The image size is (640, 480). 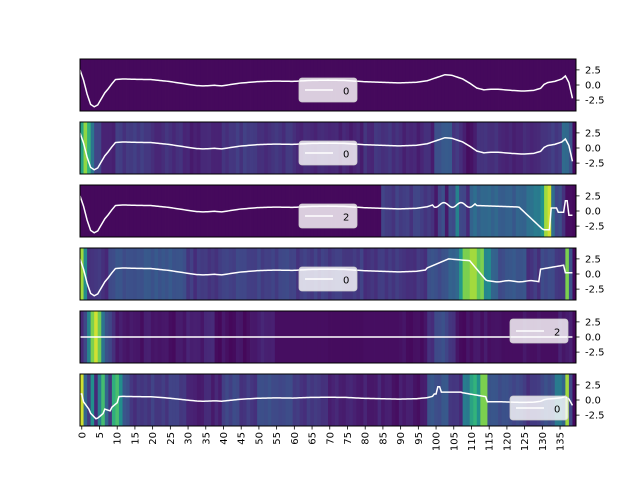 What do you see at coordinates (342, 211) in the screenshot?
I see `panel-3: 2.5 0.0 -2.5 2` at bounding box center [342, 211].